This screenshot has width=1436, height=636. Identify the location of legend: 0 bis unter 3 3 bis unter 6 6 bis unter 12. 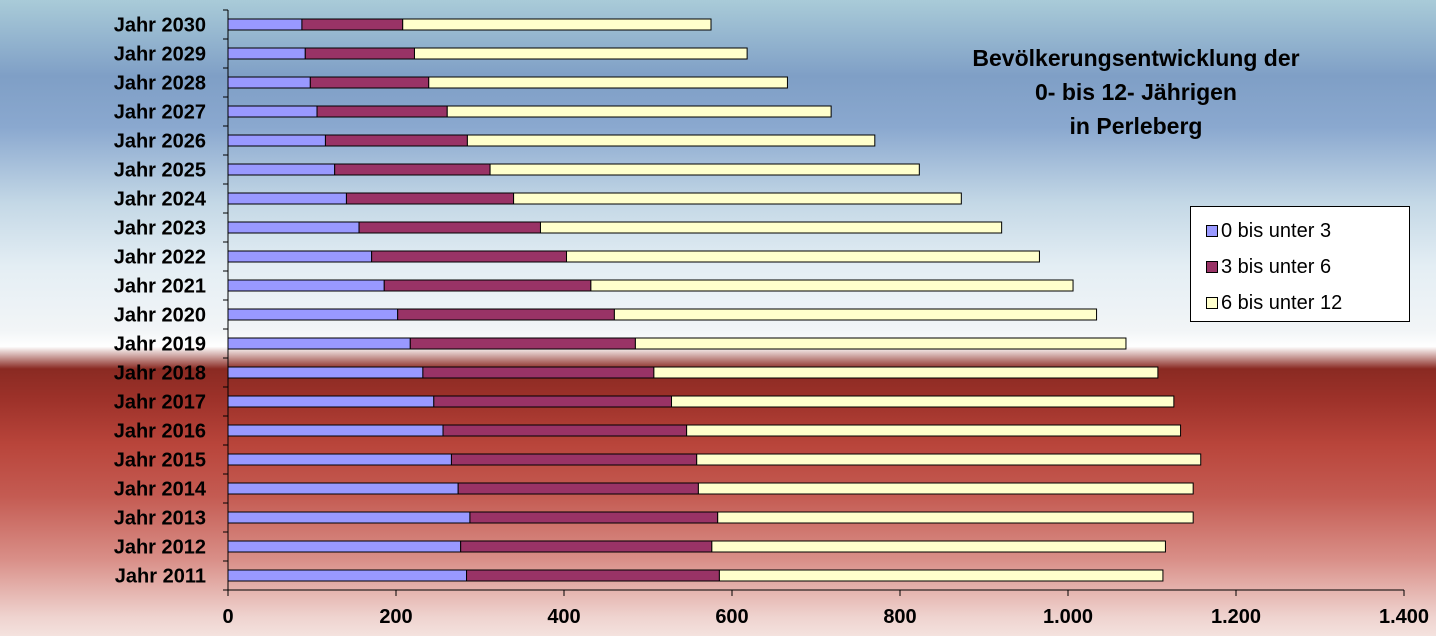
(1300, 264).